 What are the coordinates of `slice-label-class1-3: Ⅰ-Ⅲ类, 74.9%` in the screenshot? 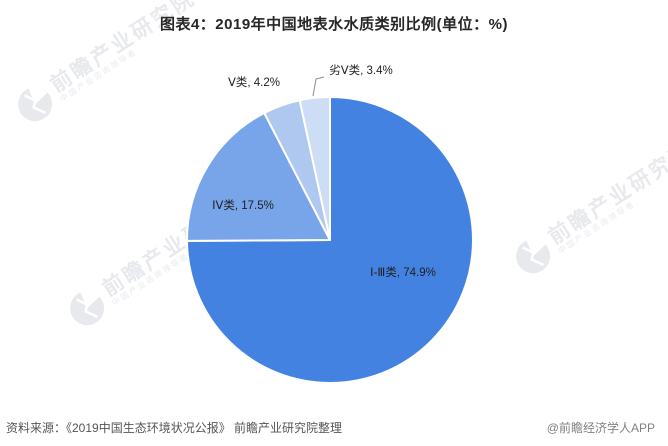 It's located at (403, 272).